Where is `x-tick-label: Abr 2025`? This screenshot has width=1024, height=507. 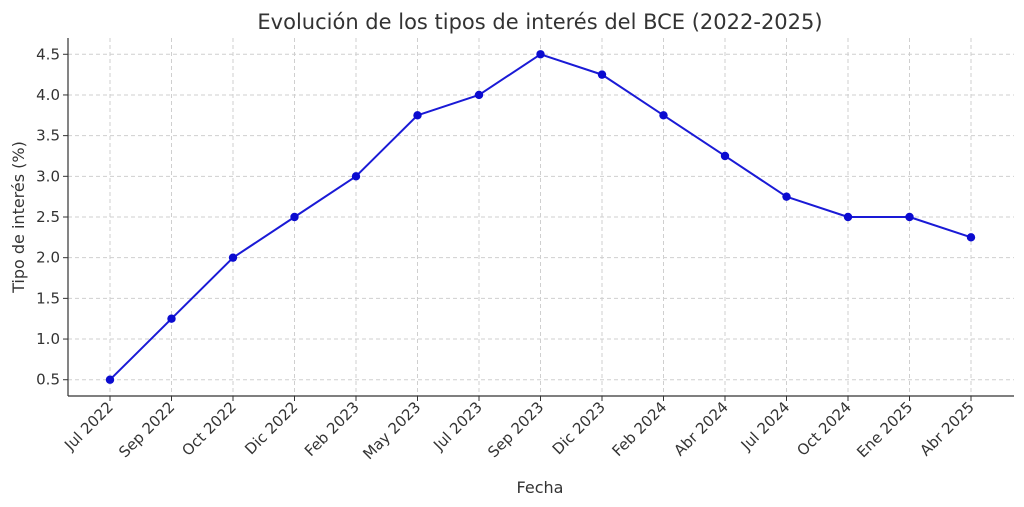
x-tick-label: Abr 2025 is located at coordinates (946, 428).